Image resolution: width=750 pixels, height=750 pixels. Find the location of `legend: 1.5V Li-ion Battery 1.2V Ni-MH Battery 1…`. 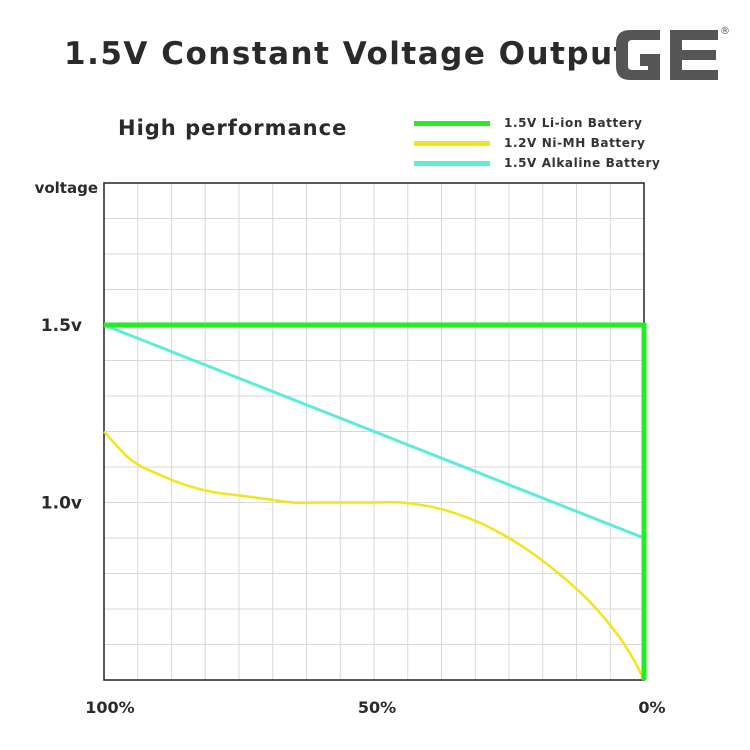

legend: 1.5V Li-ion Battery 1.2V Ni-MH Battery 1… is located at coordinates (537, 143).